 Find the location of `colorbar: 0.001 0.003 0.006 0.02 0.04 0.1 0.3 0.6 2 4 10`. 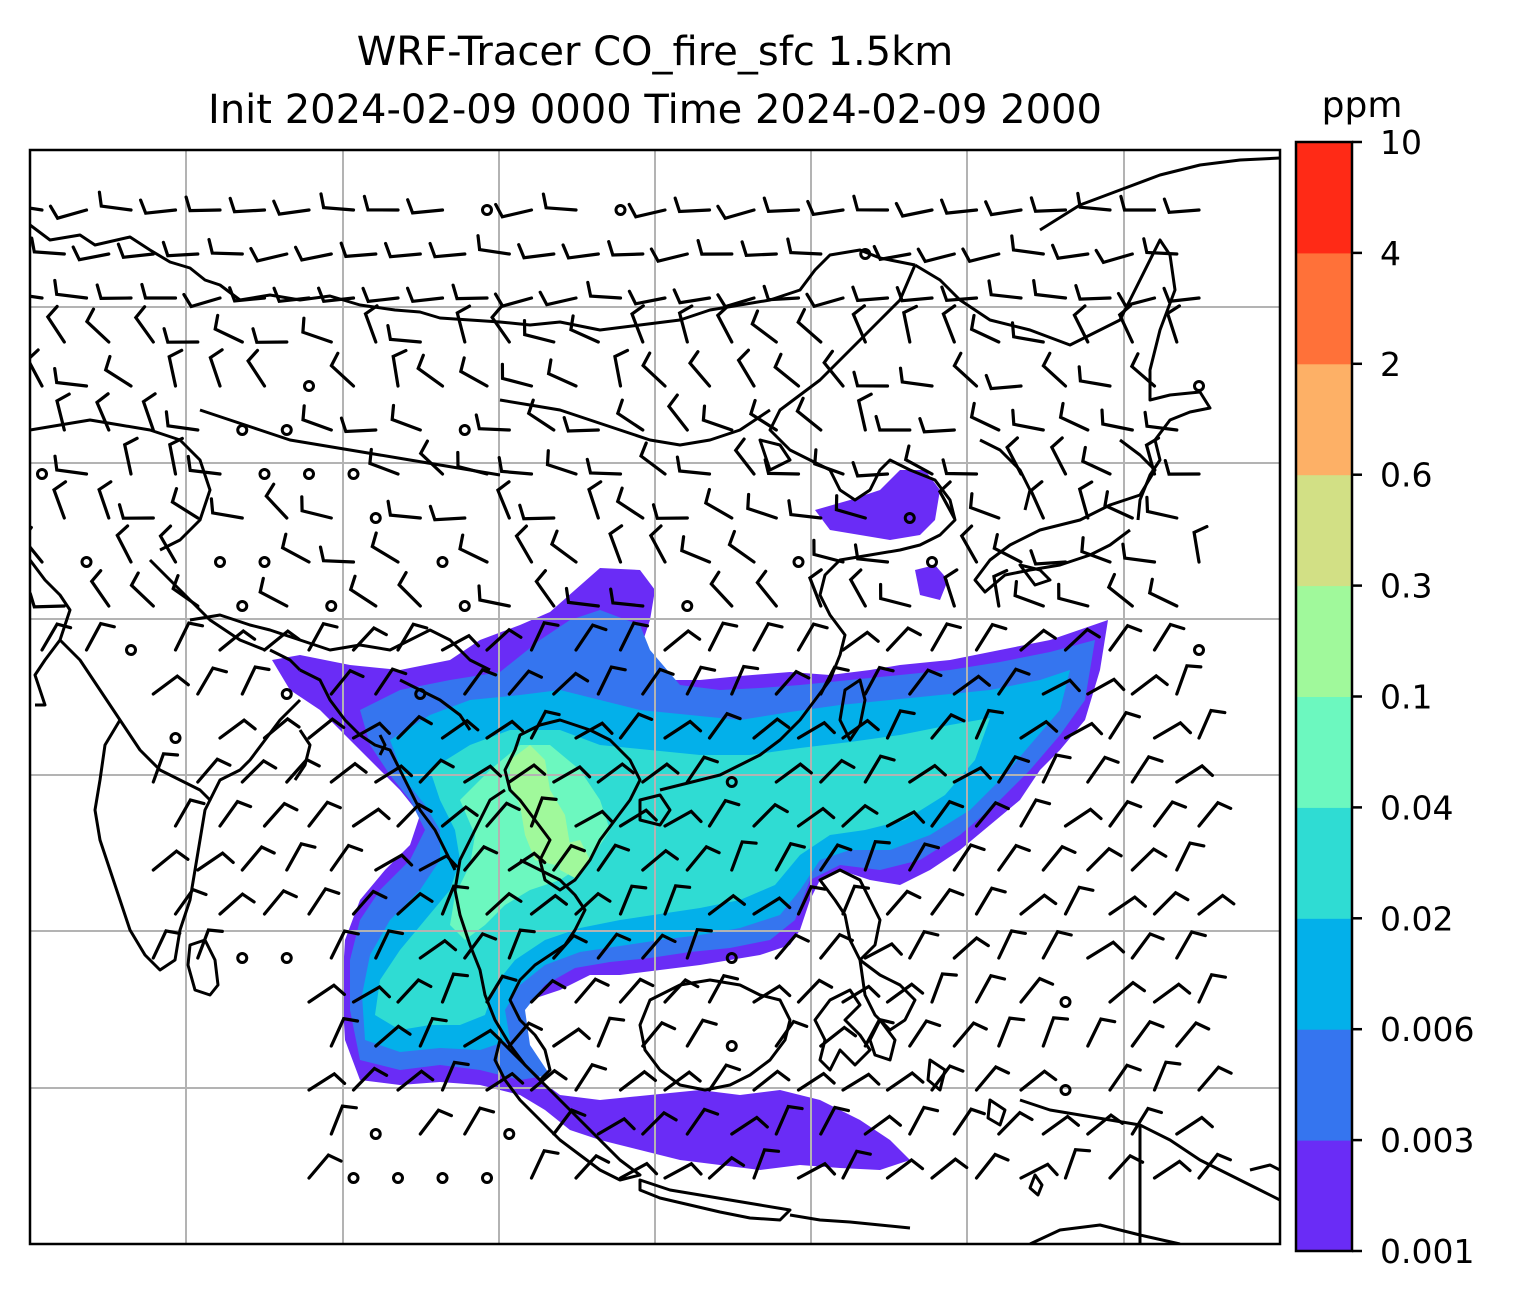

colorbar: 0.001 0.003 0.006 0.02 0.04 0.1 0.3 0.6 2 4 10 is located at coordinates (1384, 697).